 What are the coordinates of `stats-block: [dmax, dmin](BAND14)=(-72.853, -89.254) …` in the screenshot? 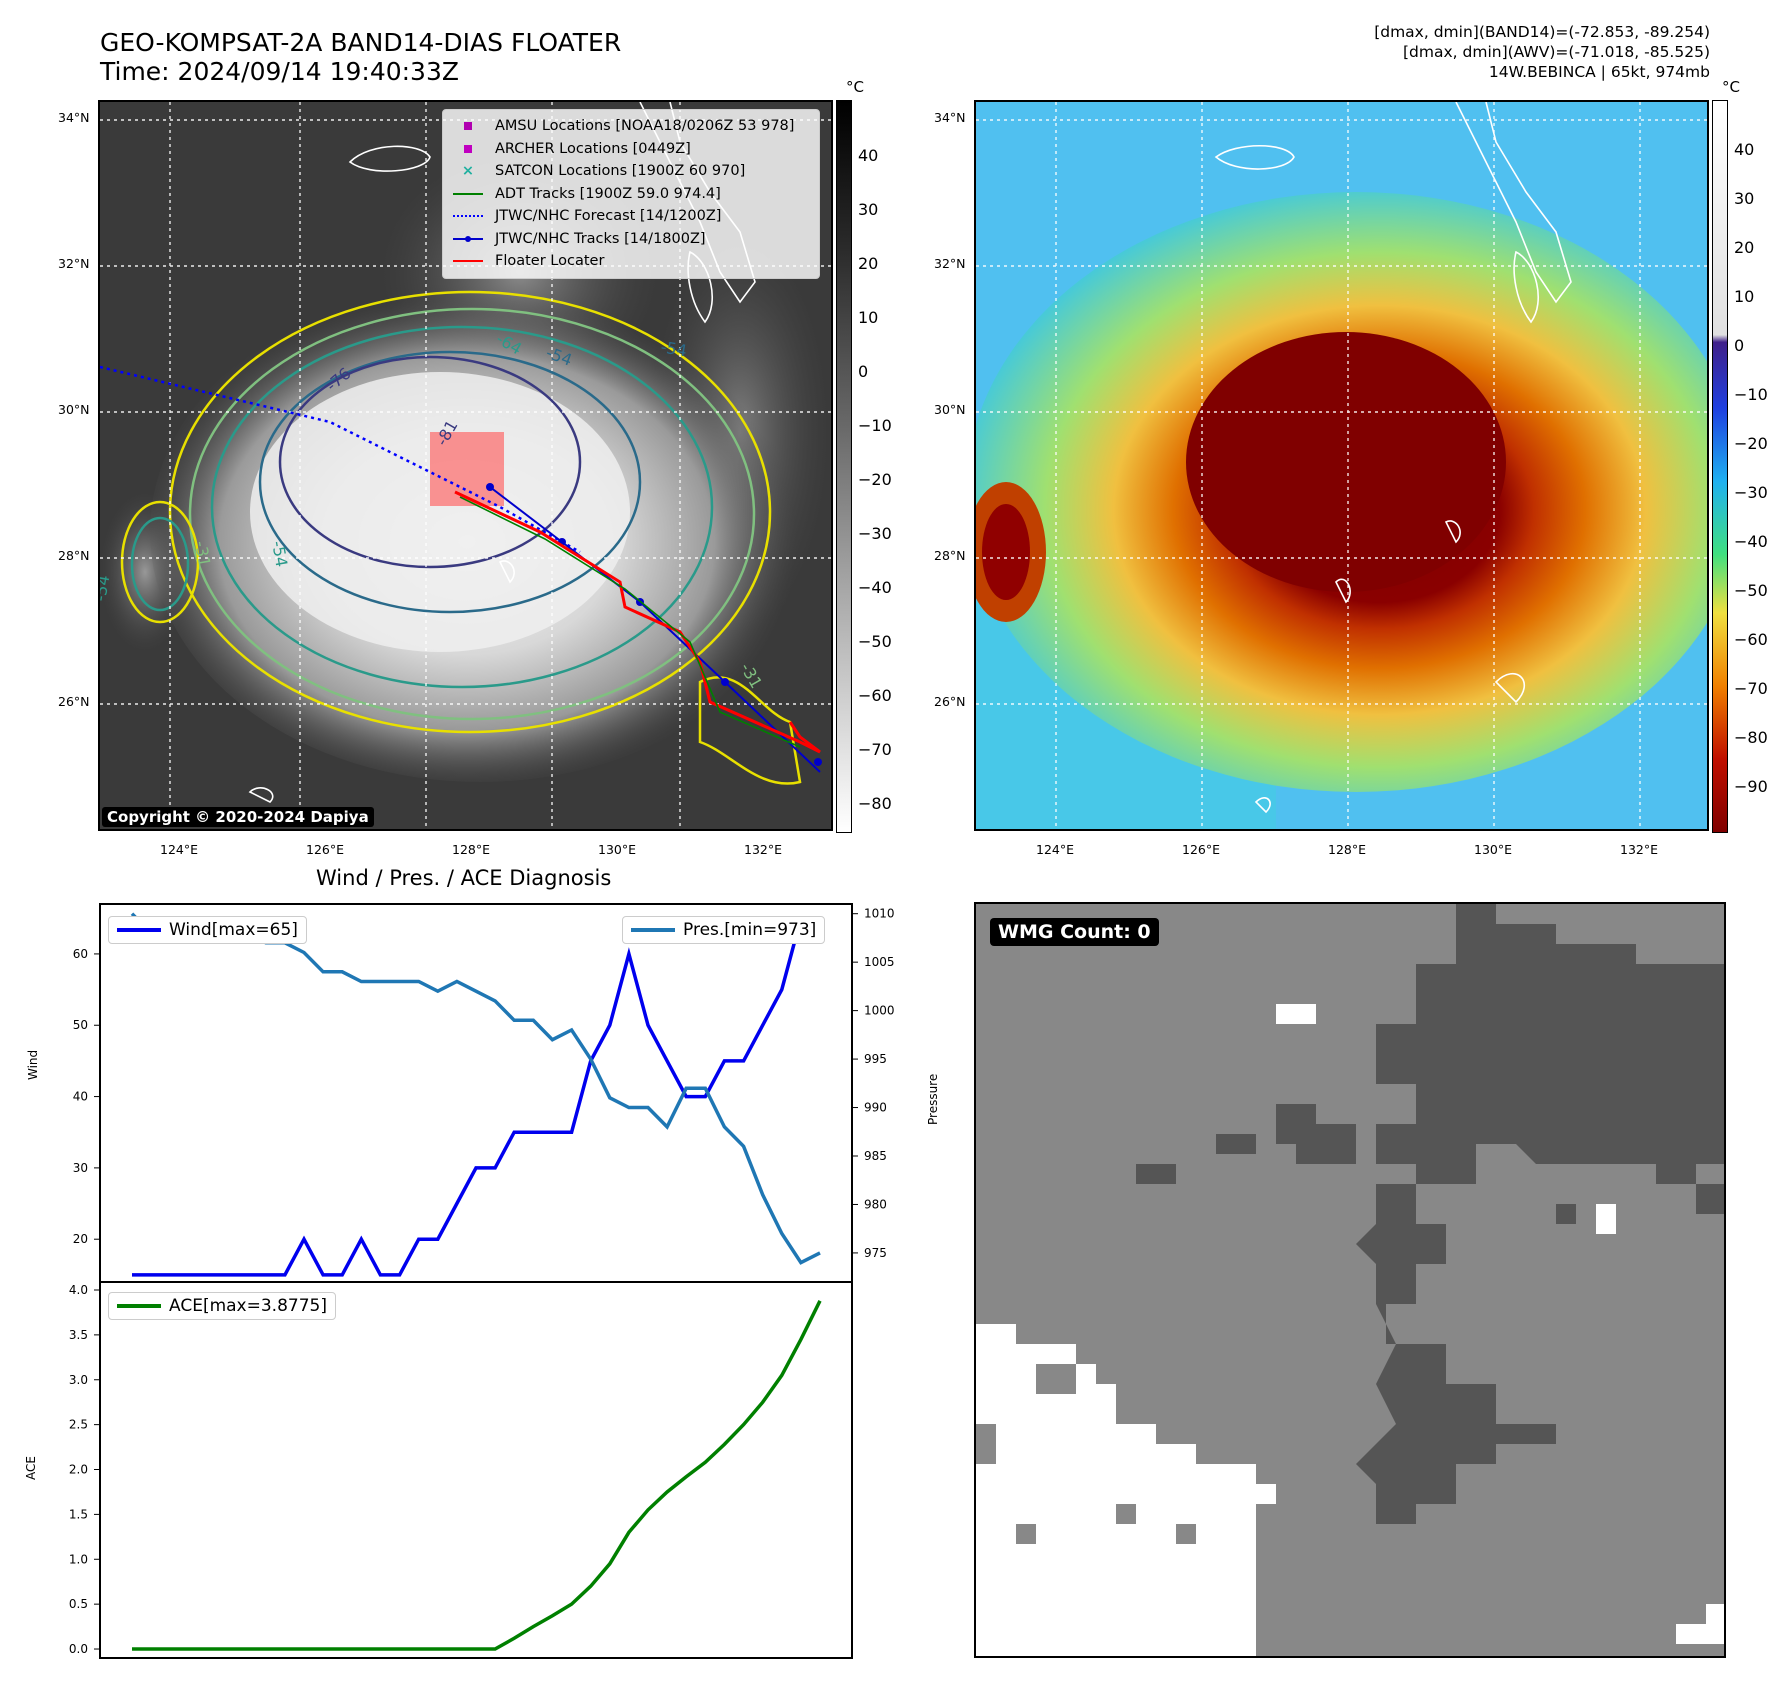 It's located at (1542, 52).